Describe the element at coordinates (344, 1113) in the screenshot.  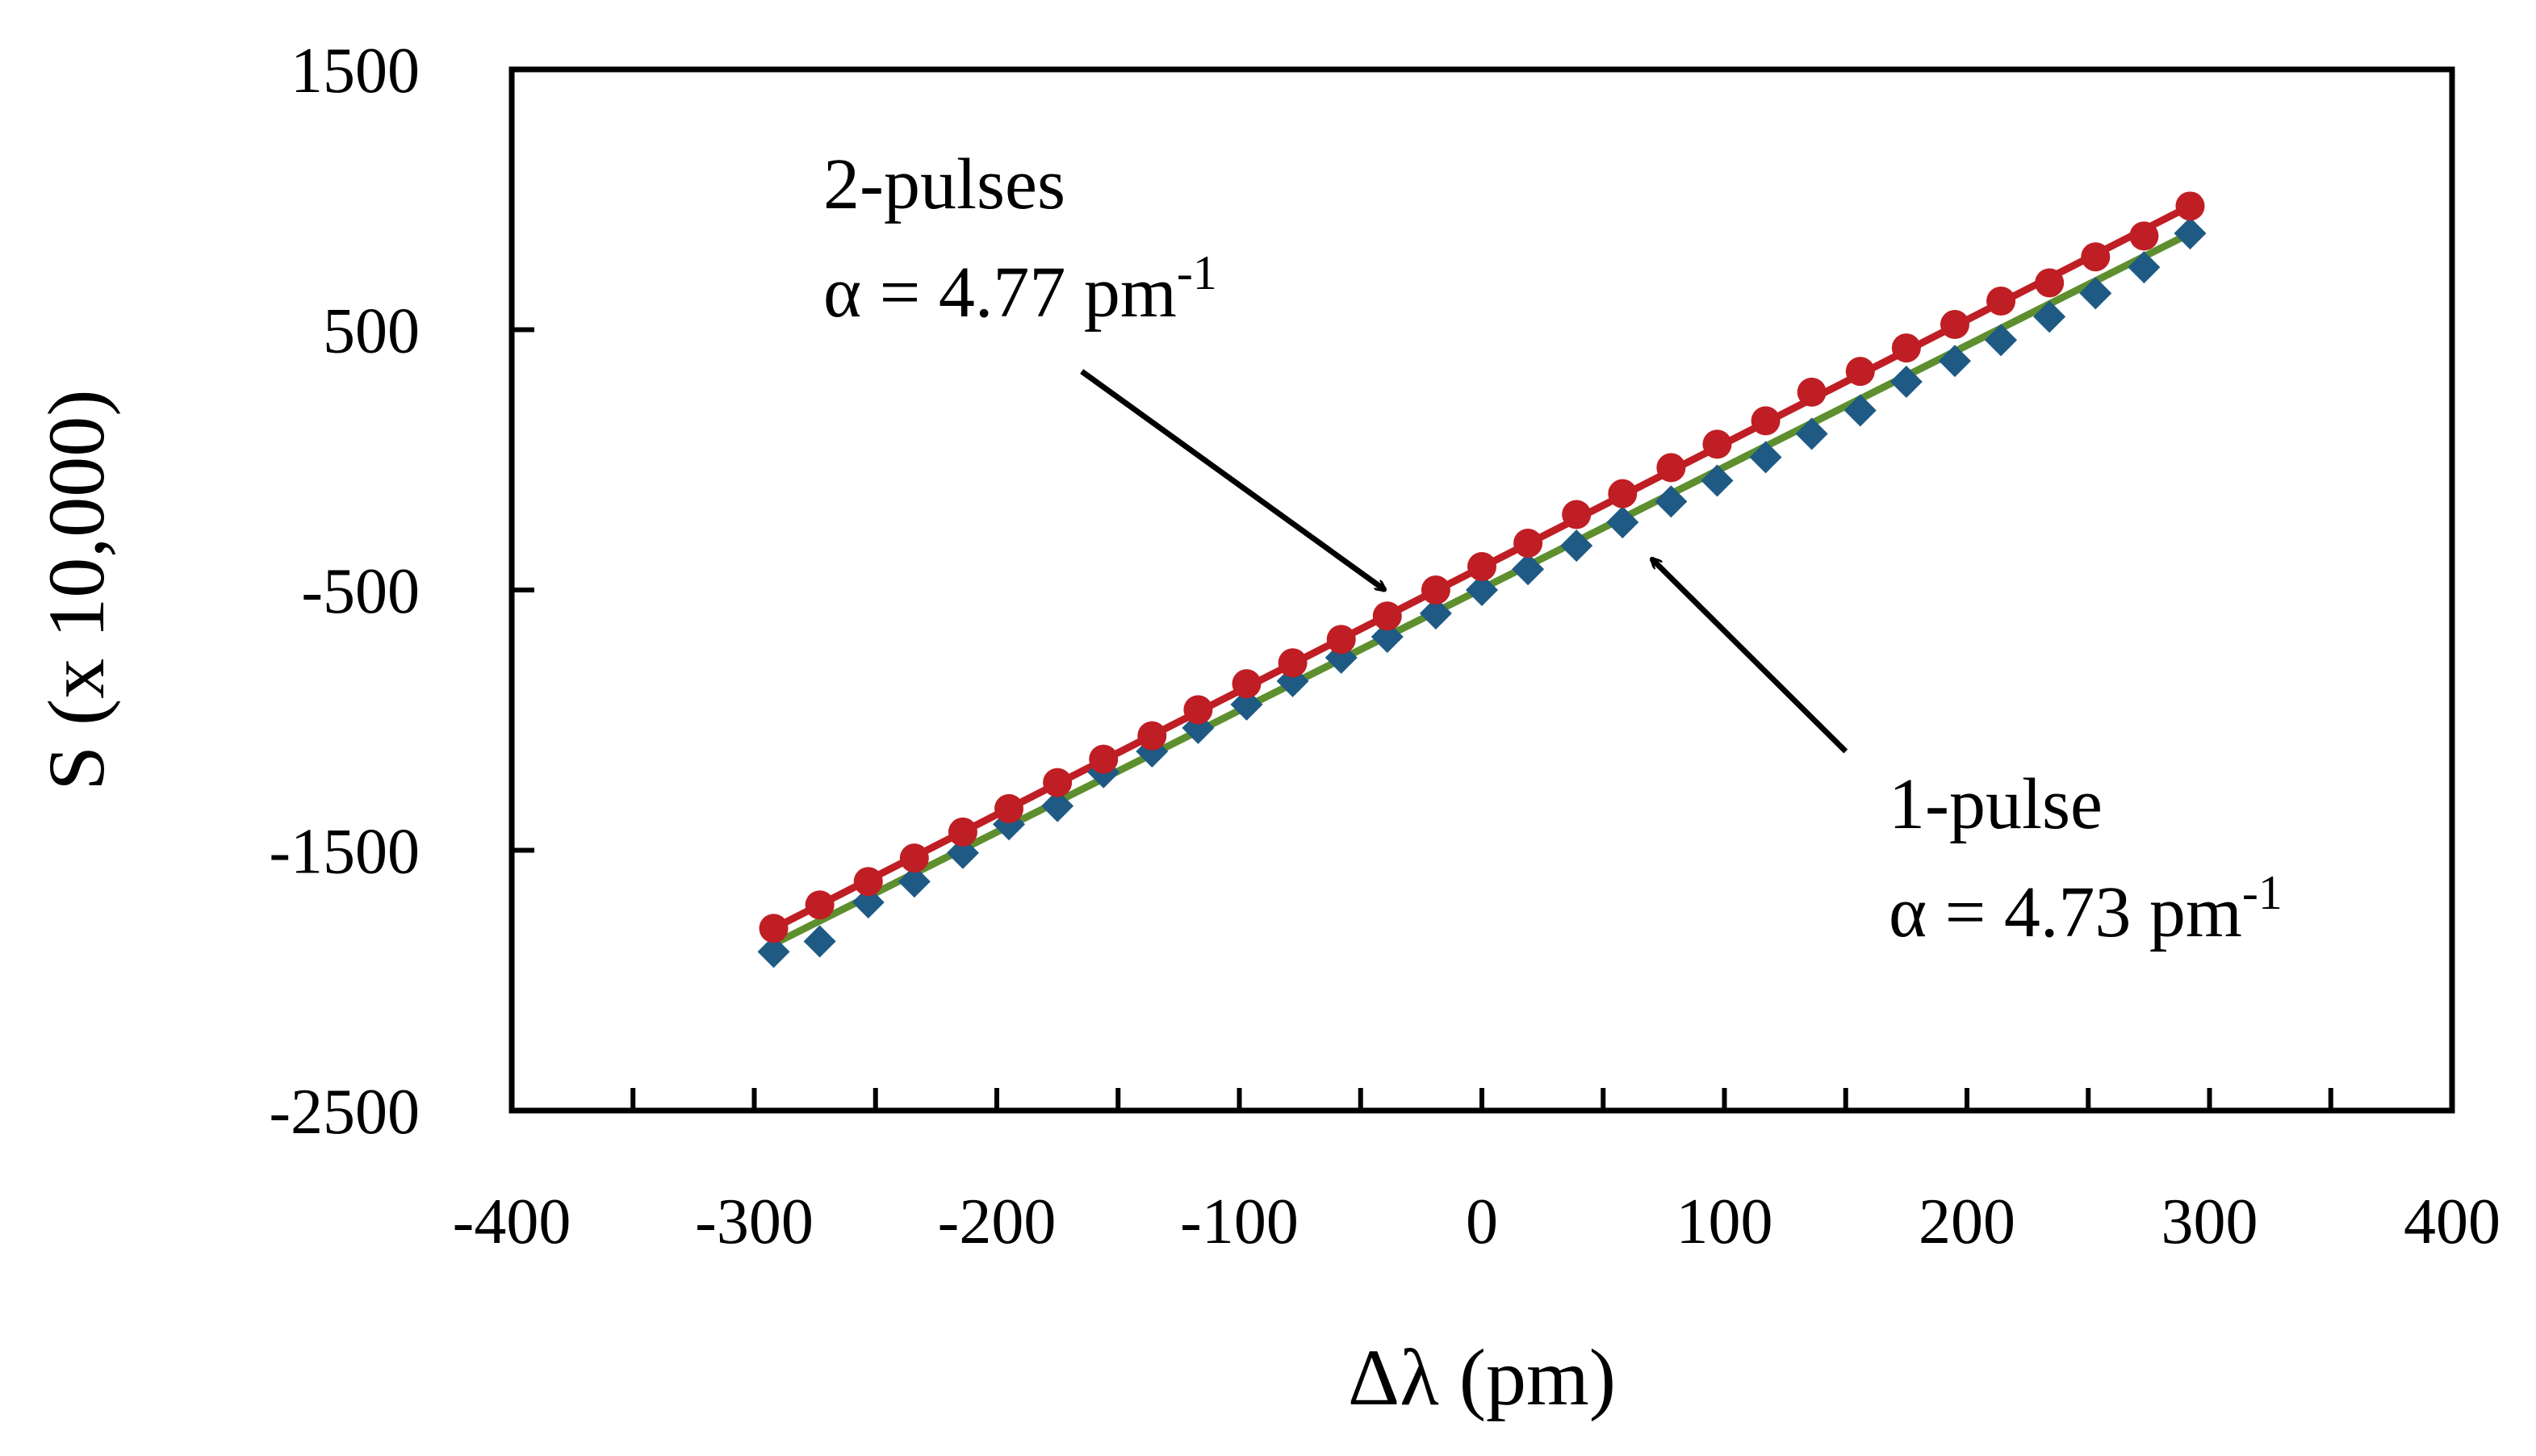
I see `y-tick-label--2500: -2500` at that location.